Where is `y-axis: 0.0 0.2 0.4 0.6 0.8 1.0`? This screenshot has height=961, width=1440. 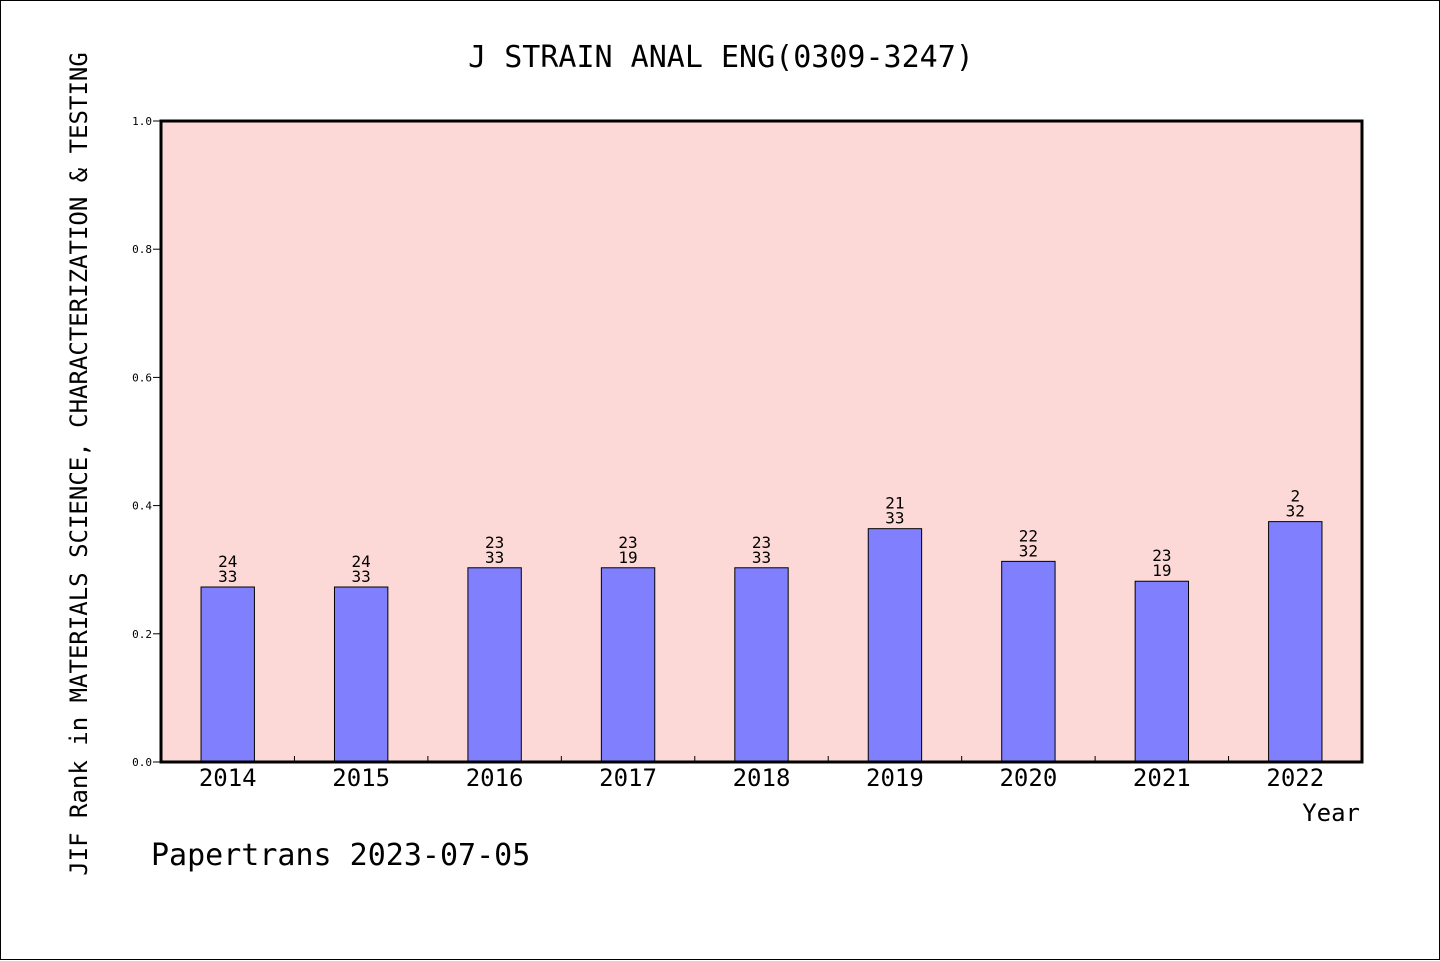 y-axis: 0.0 0.2 0.4 0.6 0.8 1.0 is located at coordinates (146, 442).